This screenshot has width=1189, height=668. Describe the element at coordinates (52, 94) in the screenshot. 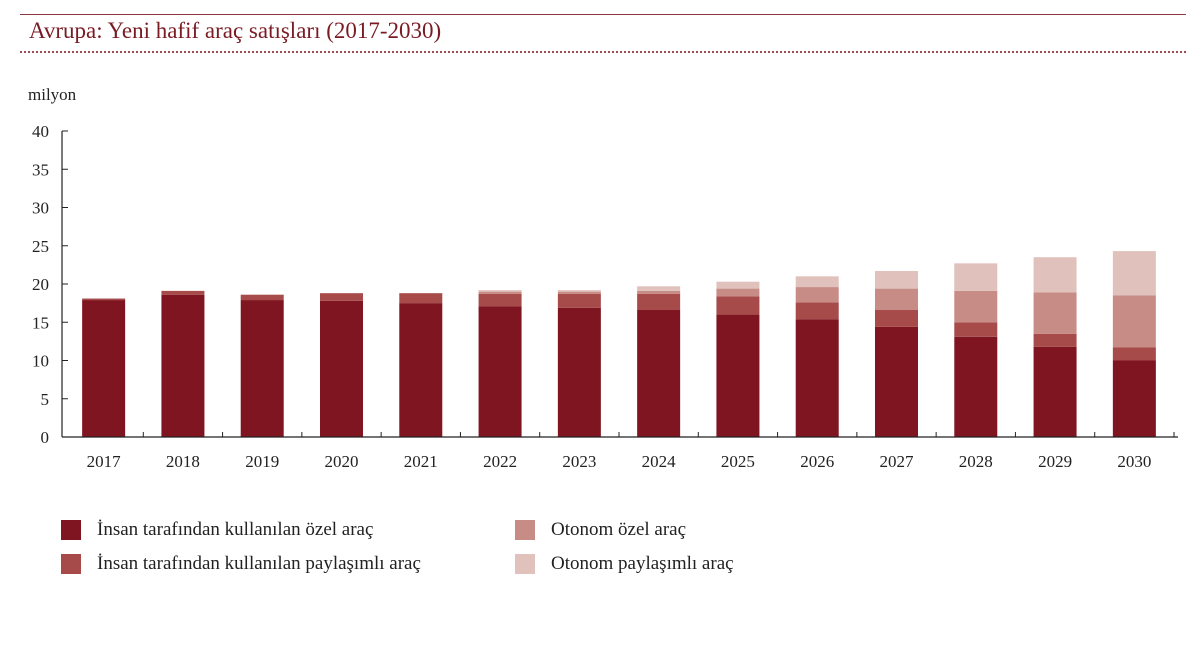

I see `y-axis-label: milyon` at that location.